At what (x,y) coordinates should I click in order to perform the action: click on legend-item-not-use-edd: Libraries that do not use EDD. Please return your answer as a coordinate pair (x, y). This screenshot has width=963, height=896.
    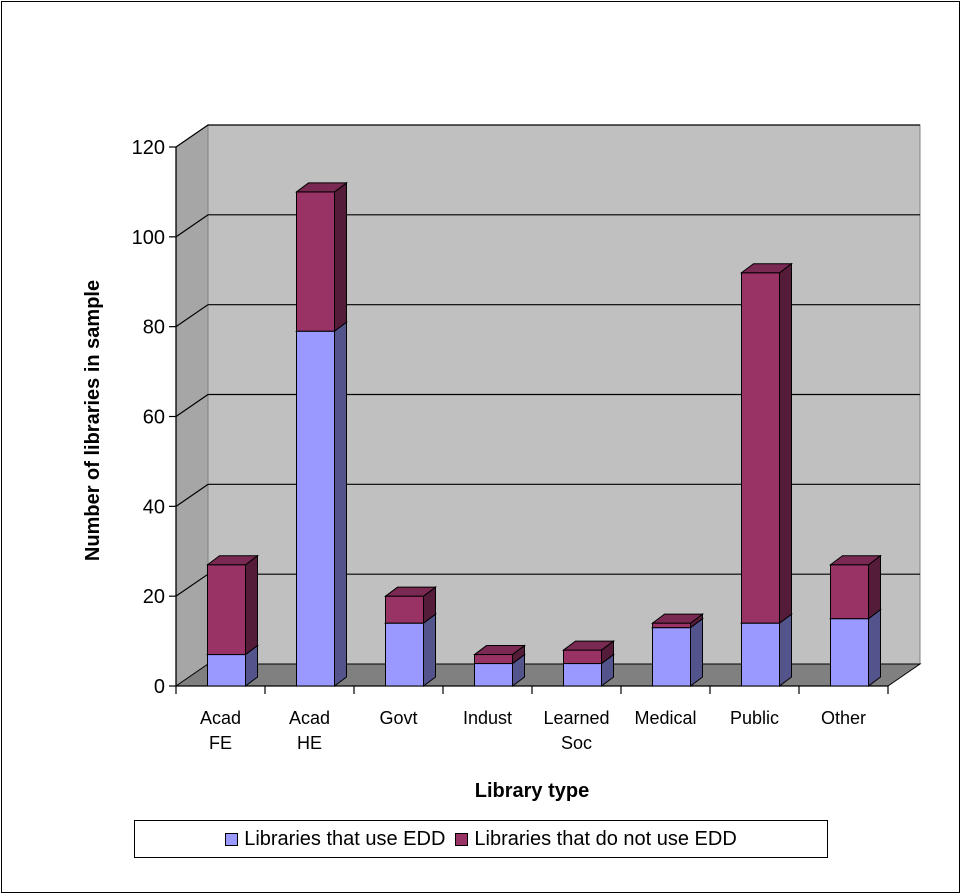
    Looking at the image, I should click on (596, 839).